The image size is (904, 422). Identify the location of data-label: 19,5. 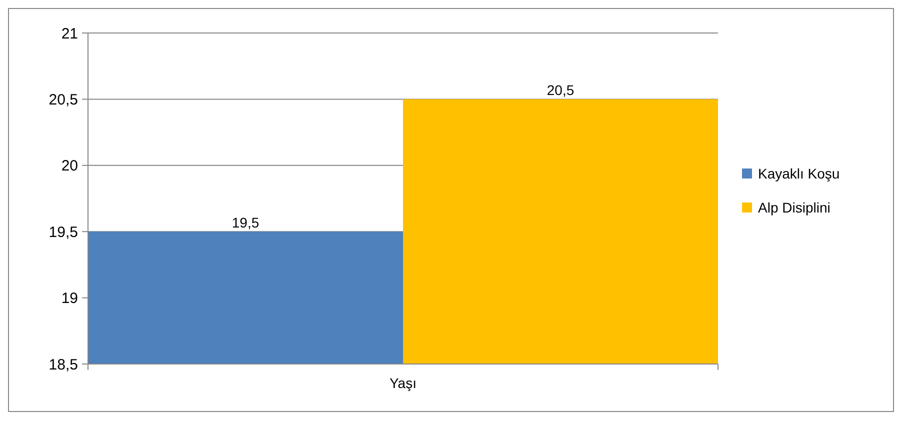
(246, 222).